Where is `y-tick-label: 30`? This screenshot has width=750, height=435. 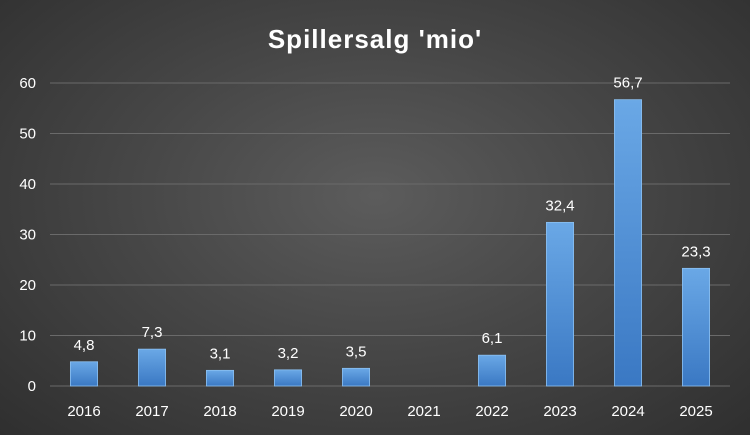 y-tick-label: 30 is located at coordinates (27, 235).